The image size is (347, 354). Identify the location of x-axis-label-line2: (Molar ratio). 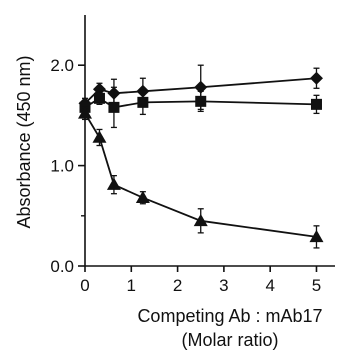
(229, 340).